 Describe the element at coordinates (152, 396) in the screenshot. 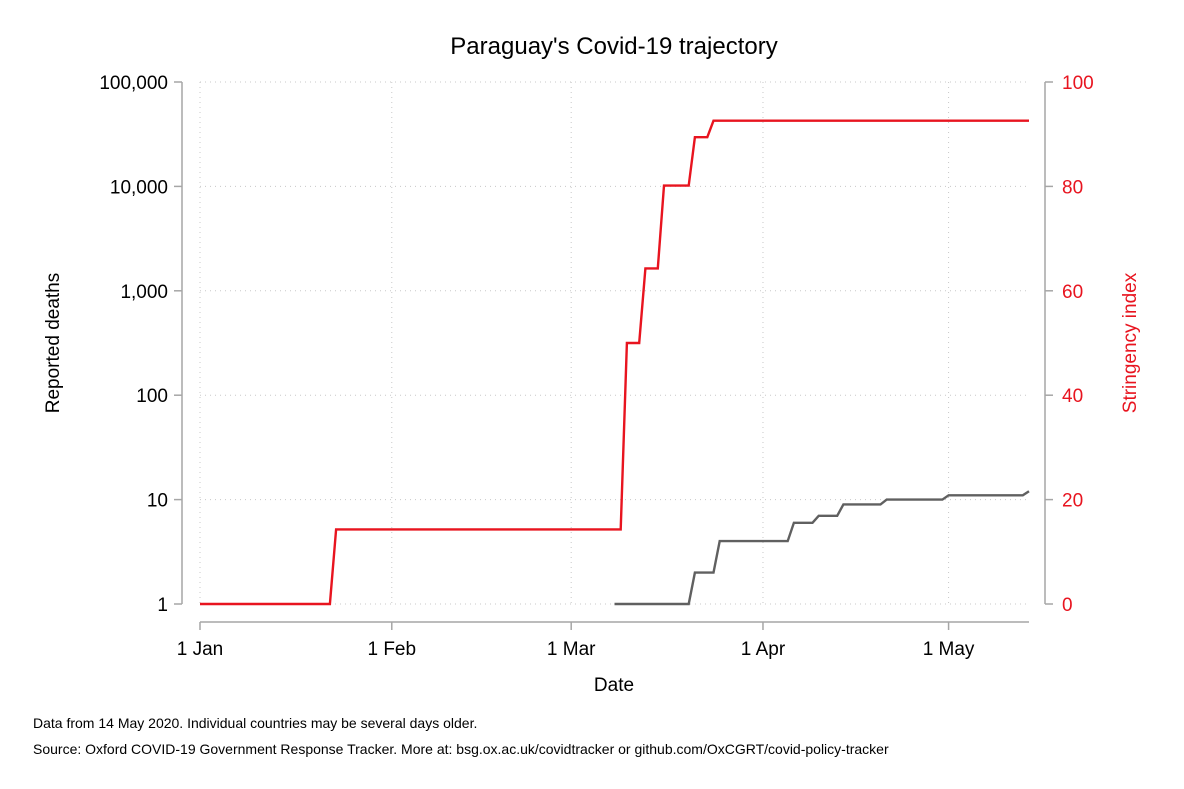

I see `y-tick-label-left: 100` at that location.